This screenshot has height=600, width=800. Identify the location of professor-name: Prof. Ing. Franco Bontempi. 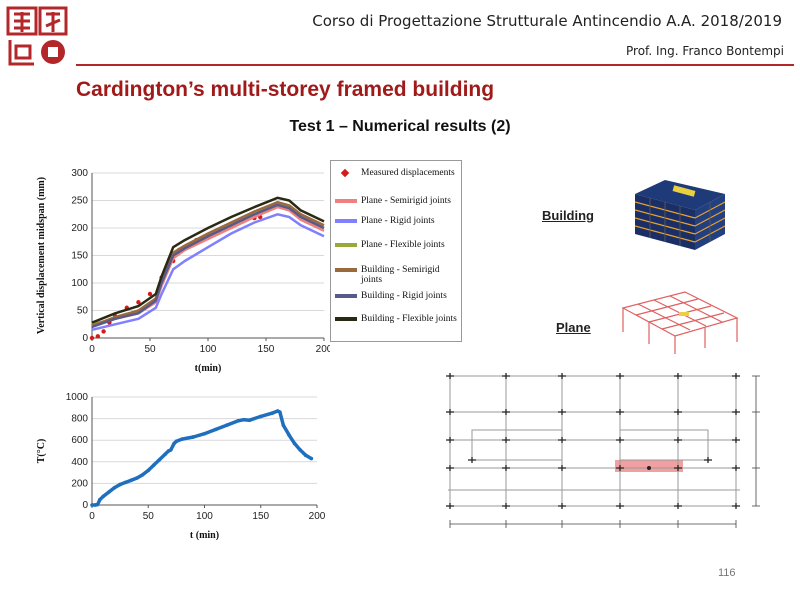
(705, 51).